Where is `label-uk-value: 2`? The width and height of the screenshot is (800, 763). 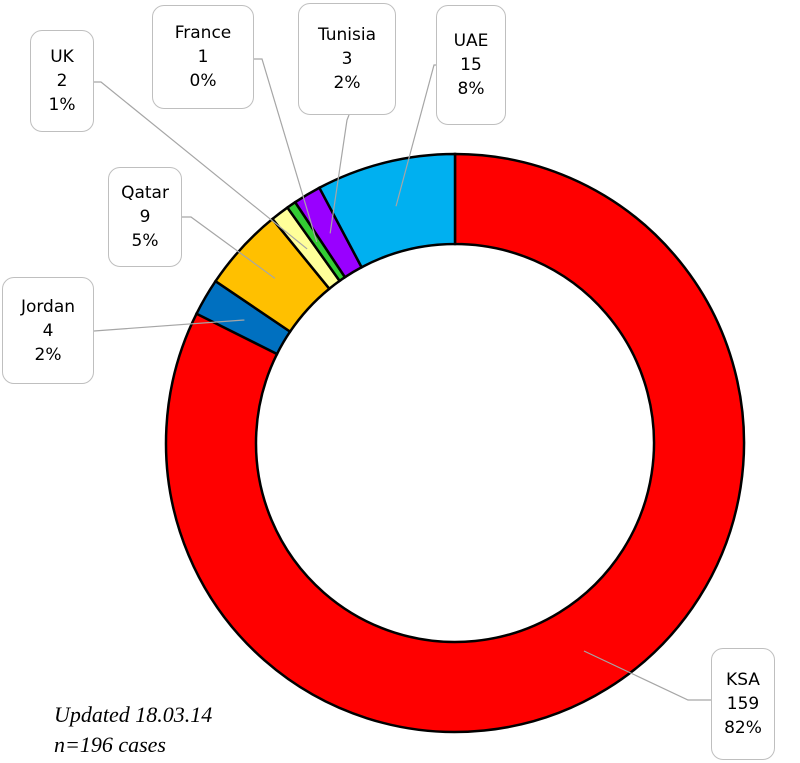 label-uk-value: 2 is located at coordinates (62, 81).